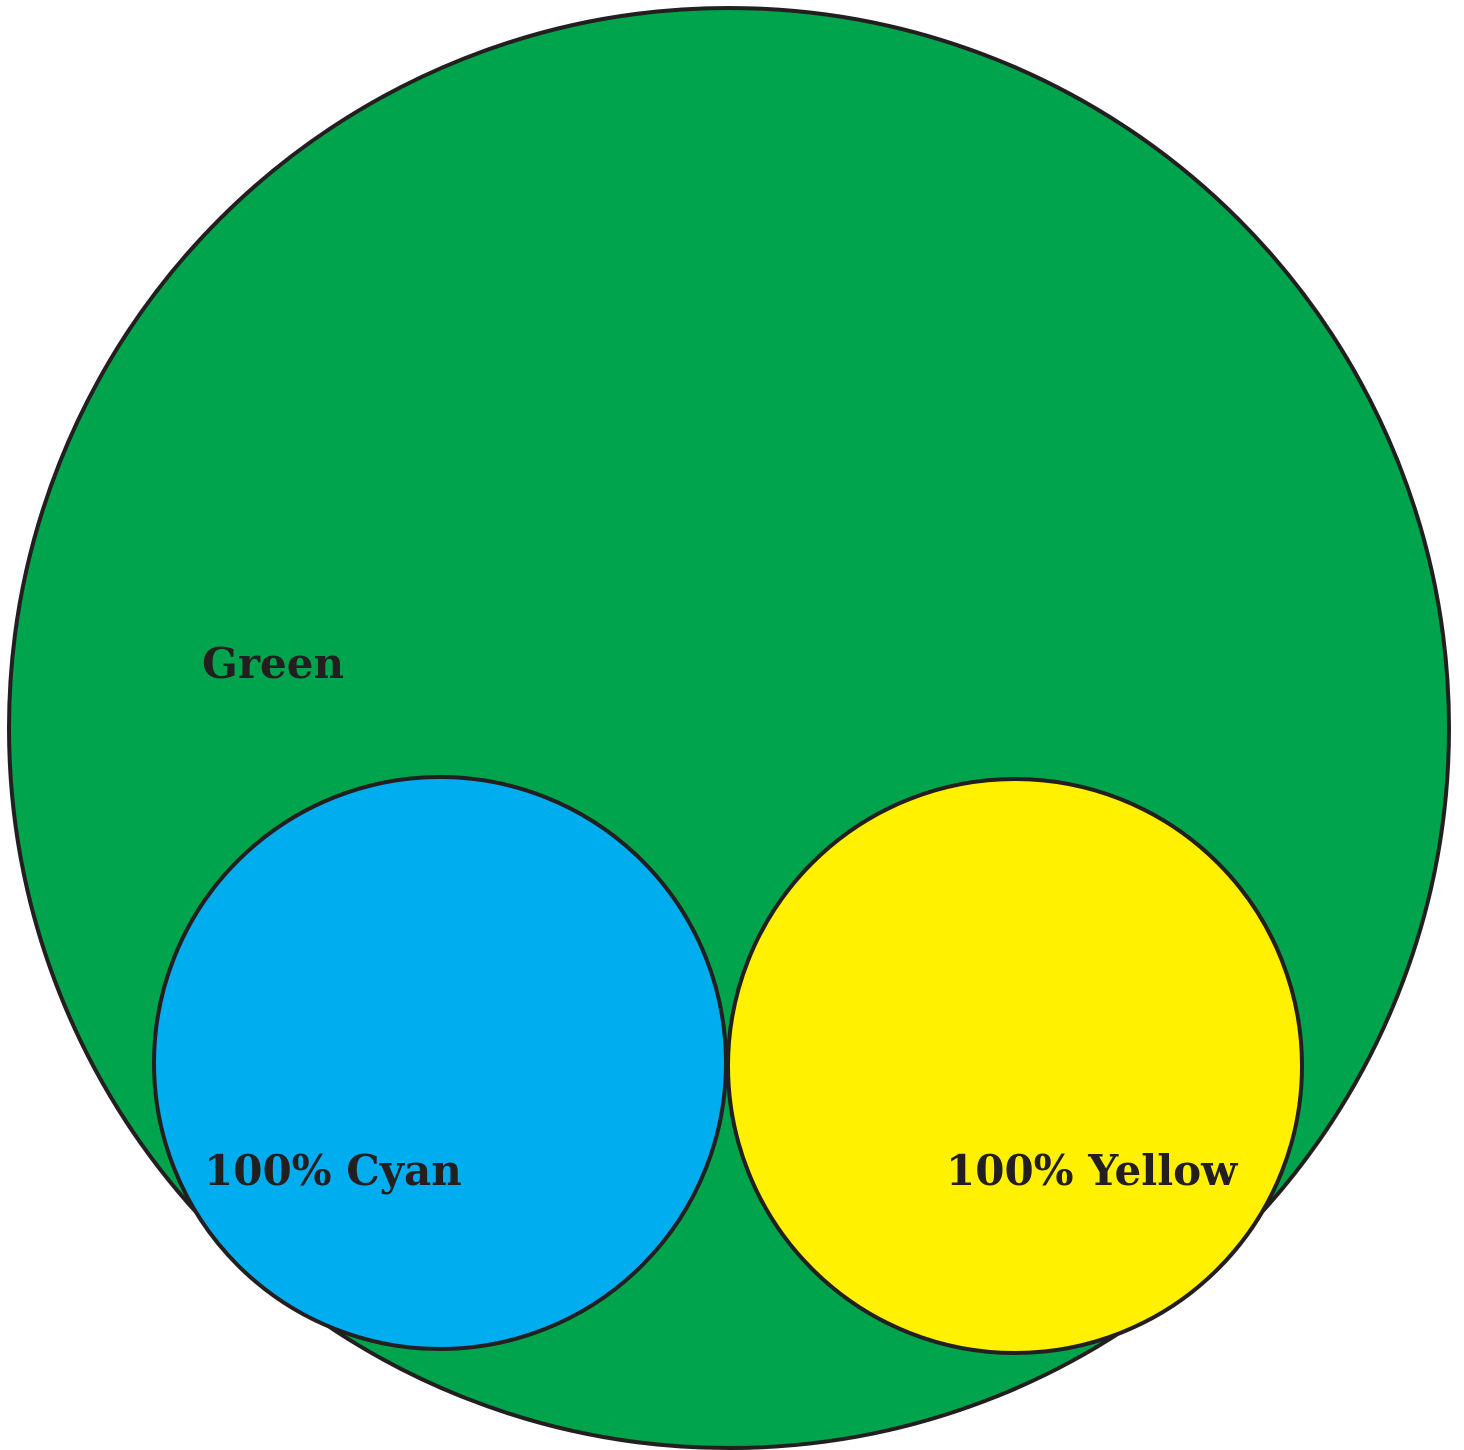 This screenshot has width=1464, height=1450. What do you see at coordinates (273, 663) in the screenshot?
I see `green-label: Green` at bounding box center [273, 663].